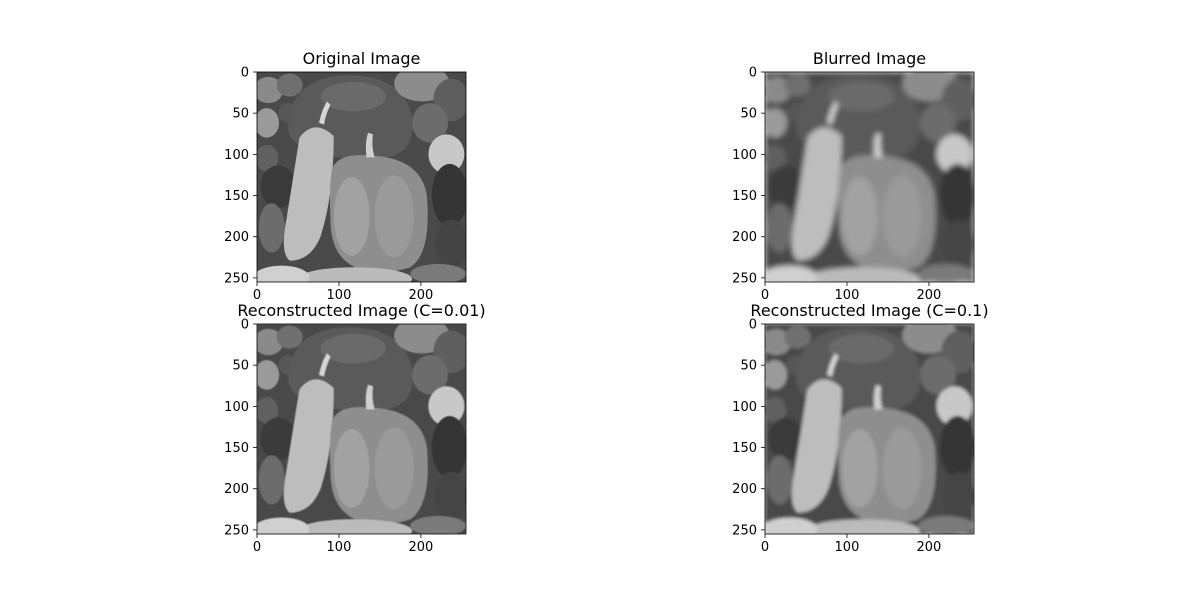  Describe the element at coordinates (869, 58) in the screenshot. I see `panel-title: Blurred Image` at that location.